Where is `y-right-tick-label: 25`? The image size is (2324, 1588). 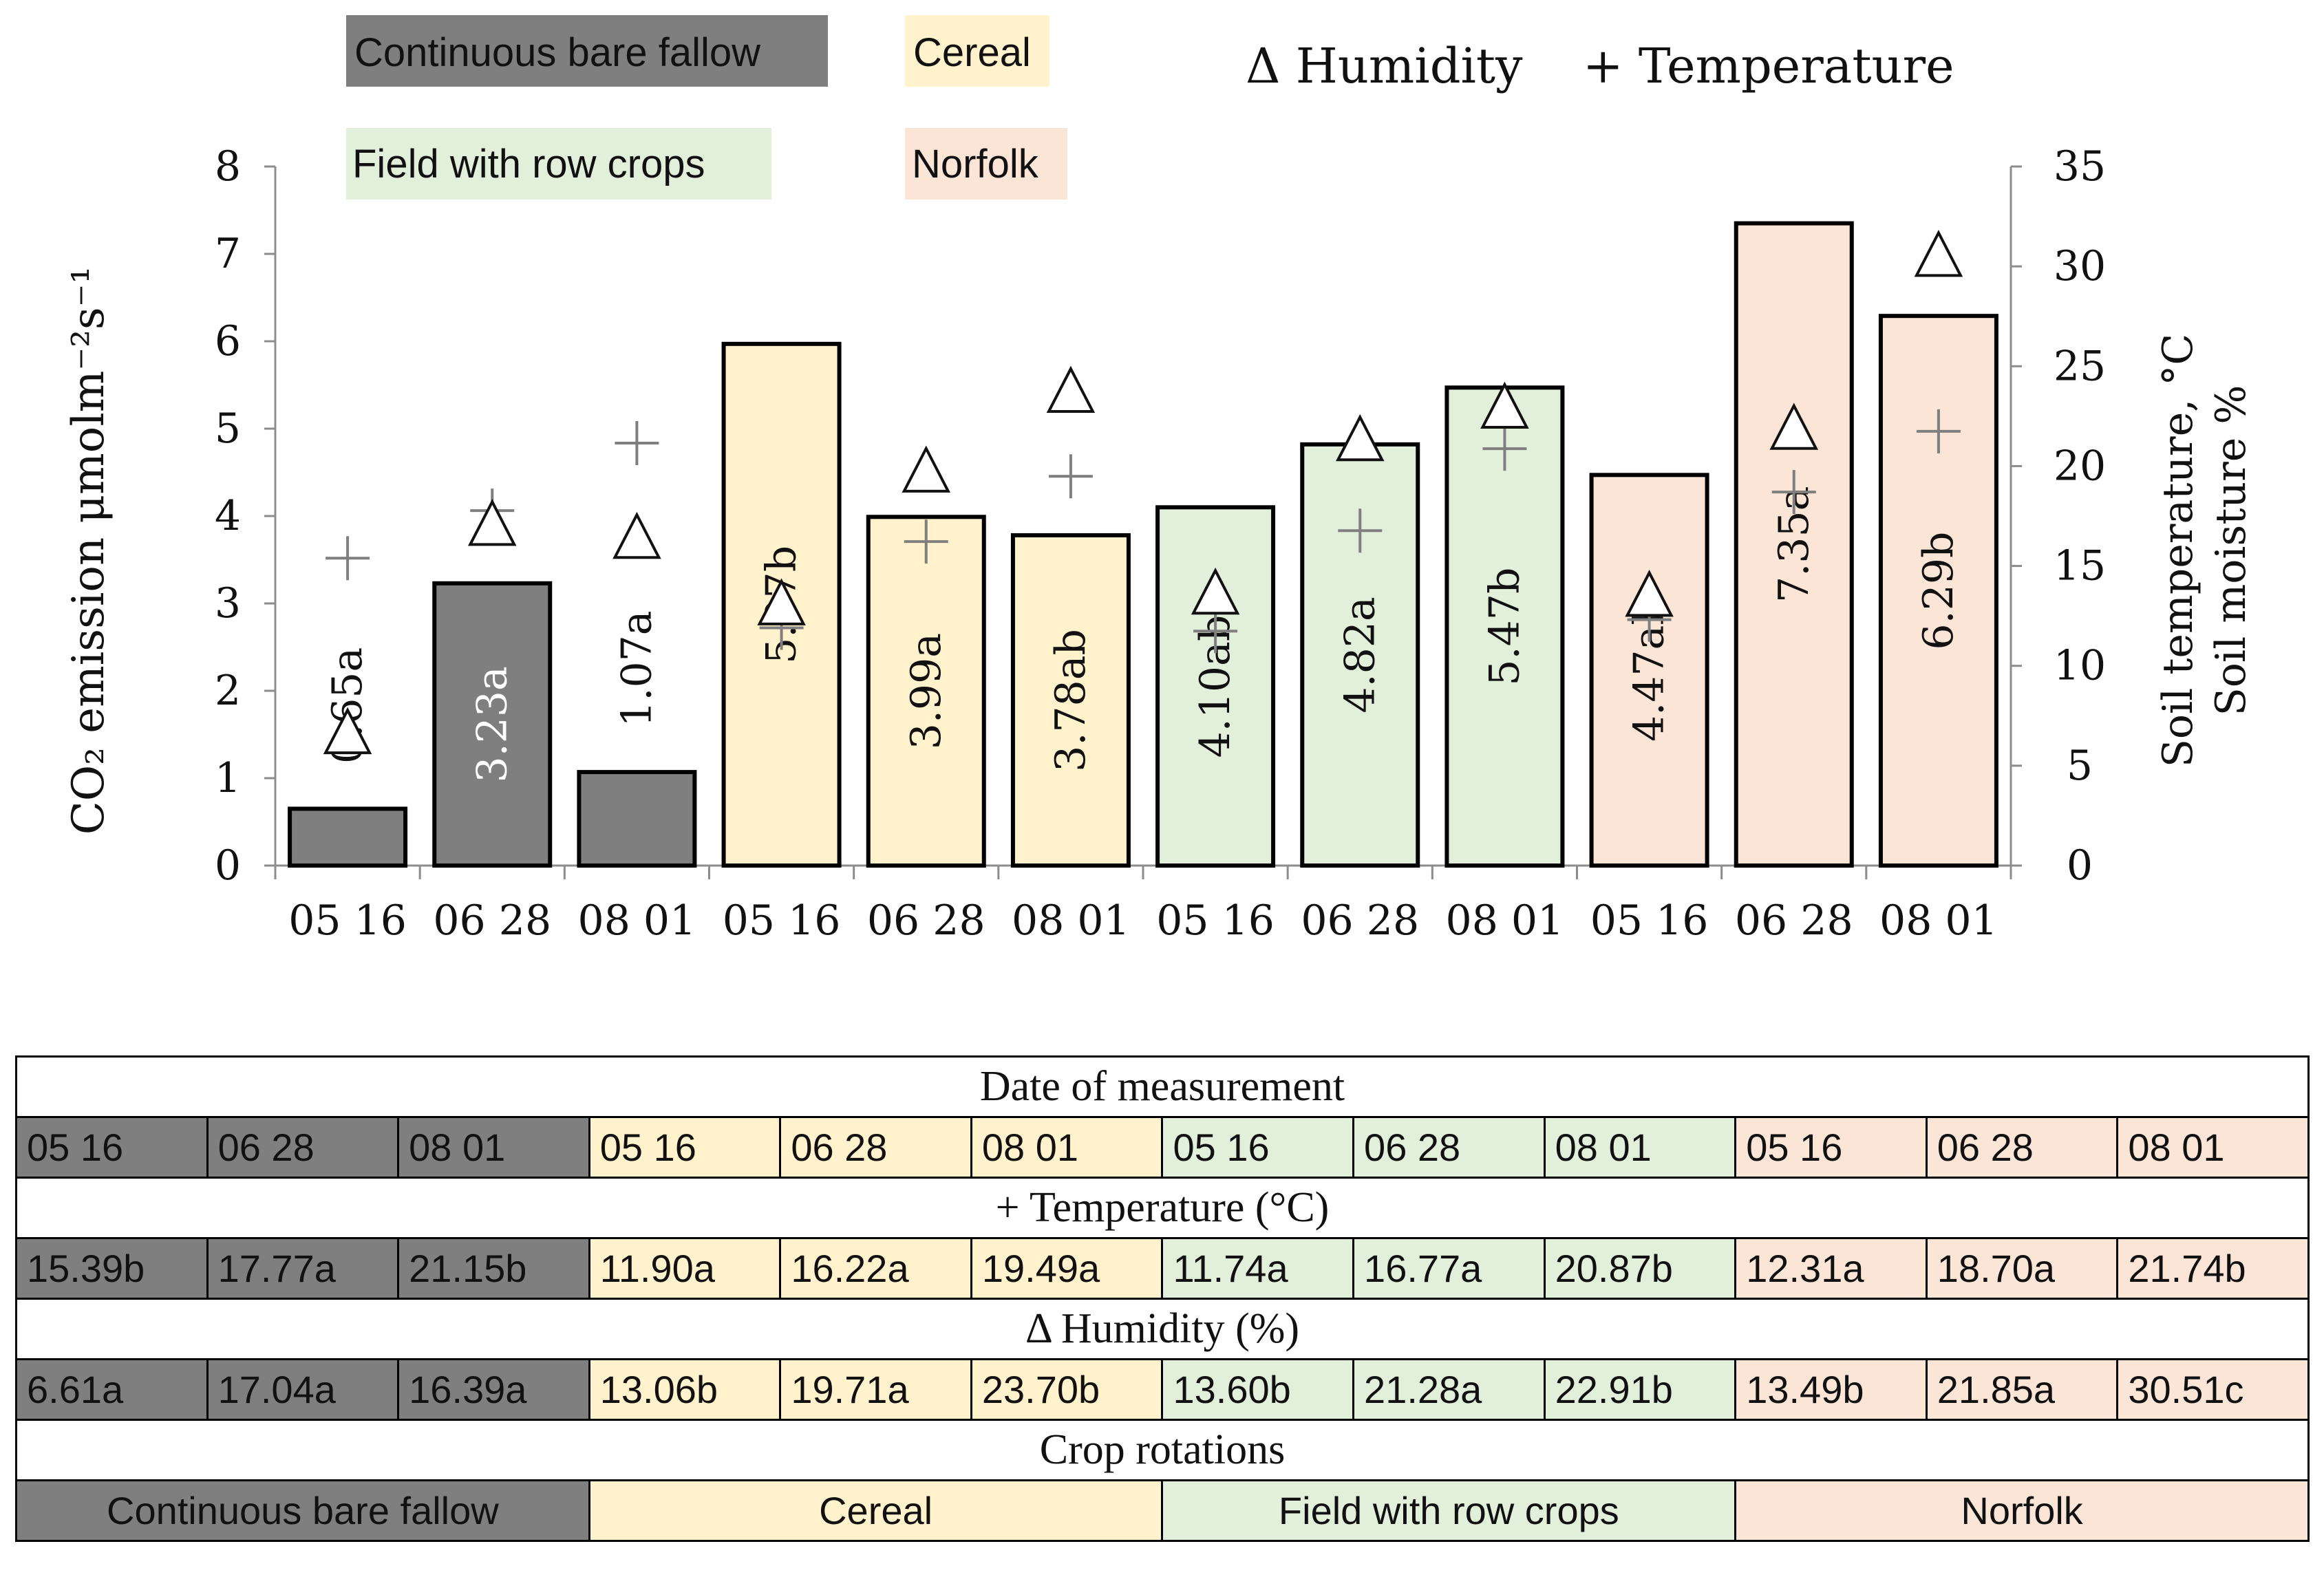 y-right-tick-label: 25 is located at coordinates (2080, 366).